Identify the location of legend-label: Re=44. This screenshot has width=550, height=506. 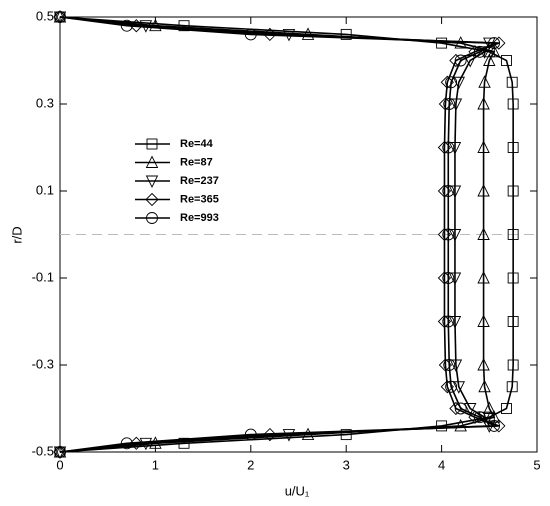
(197, 144).